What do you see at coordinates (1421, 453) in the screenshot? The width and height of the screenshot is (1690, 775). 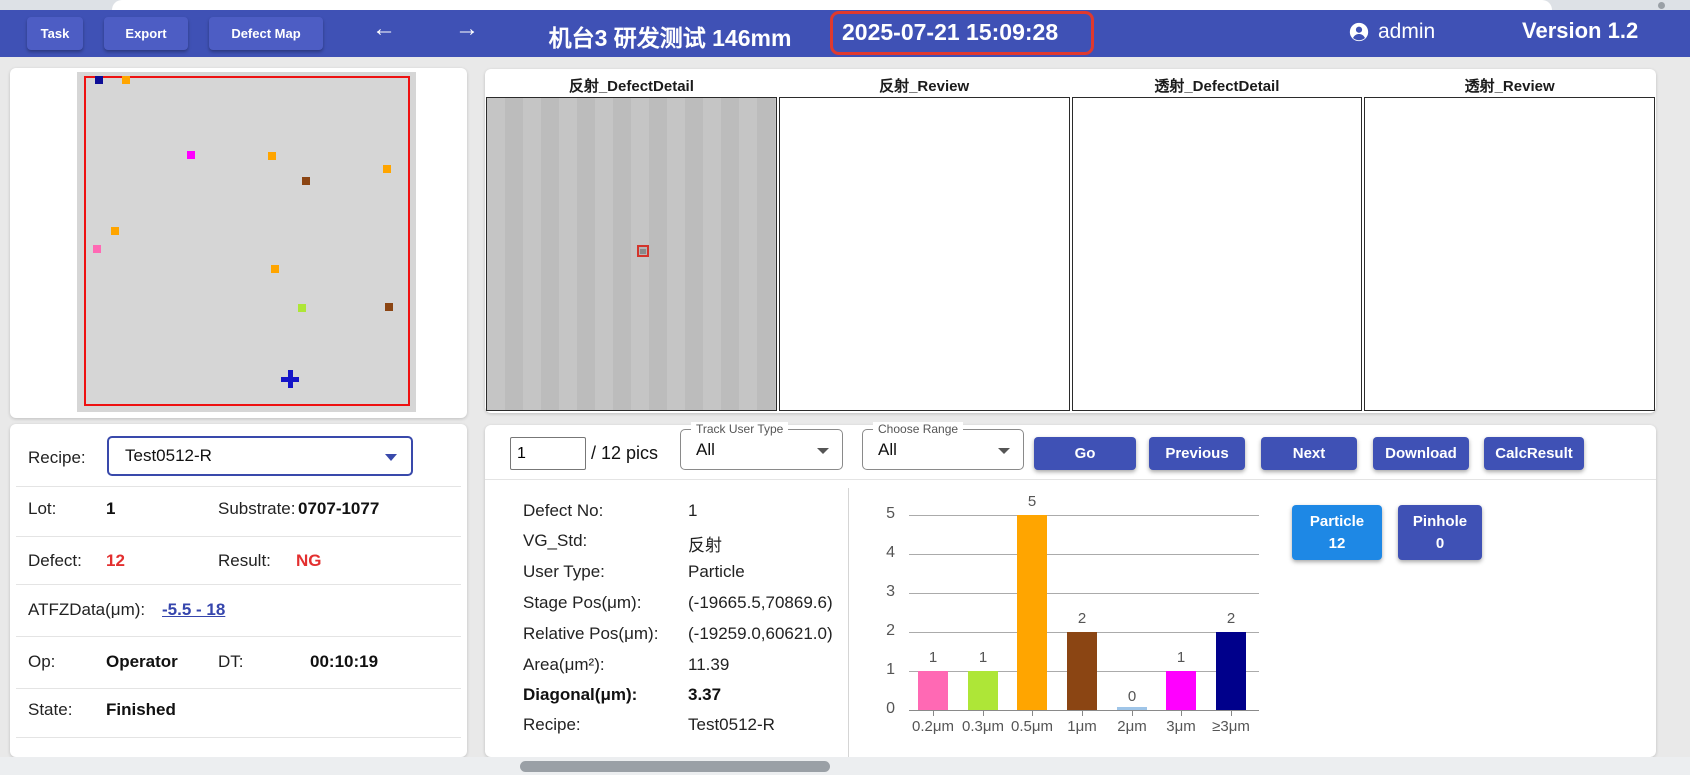 I see `download-button: Download` at bounding box center [1421, 453].